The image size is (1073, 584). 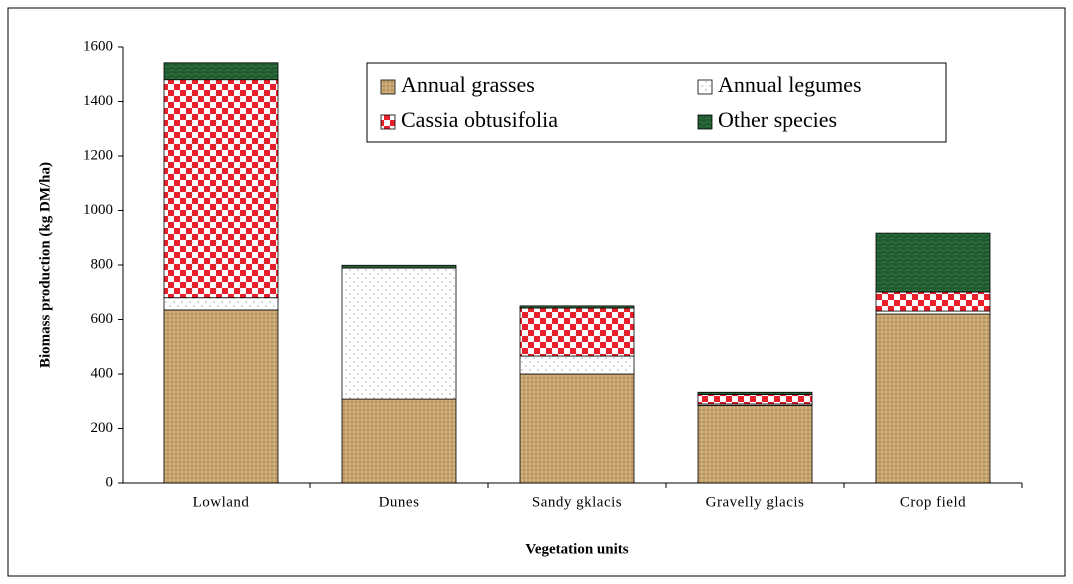 What do you see at coordinates (656, 102) in the screenshot?
I see `legend-box` at bounding box center [656, 102].